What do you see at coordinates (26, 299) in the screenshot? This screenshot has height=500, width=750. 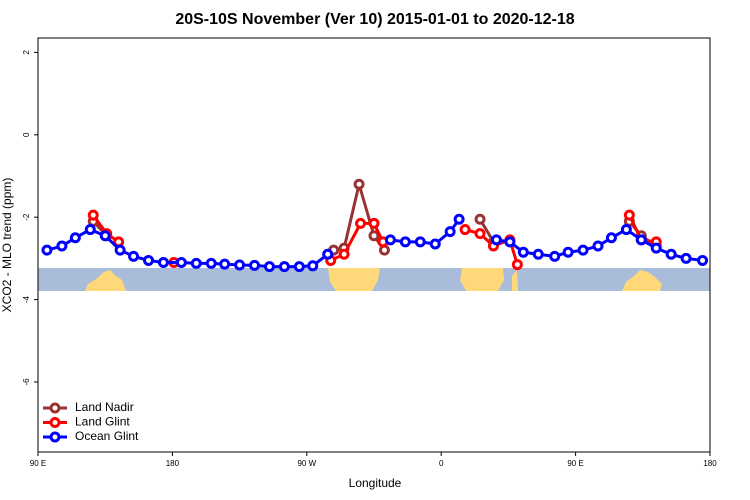 I see `y-tick-label: -4` at bounding box center [26, 299].